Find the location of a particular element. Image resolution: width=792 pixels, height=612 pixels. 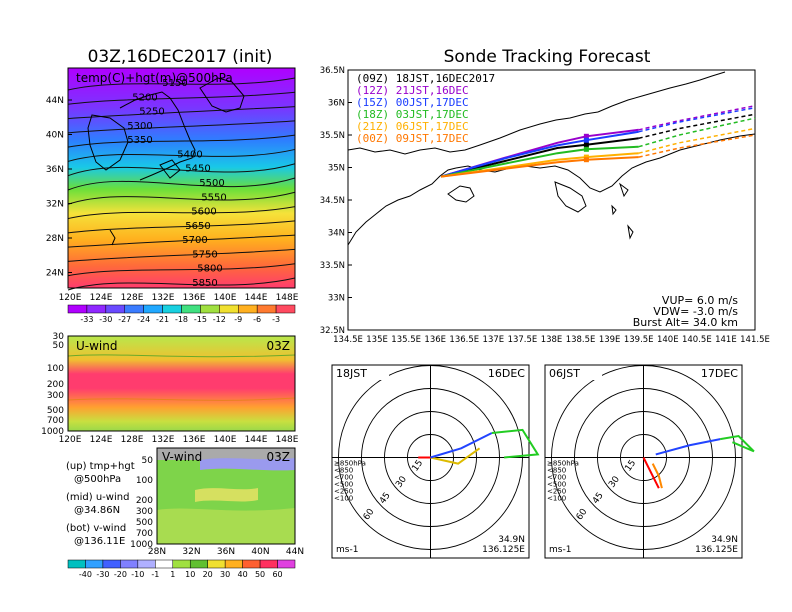

map-lon-tick: 124E is located at coordinates (101, 298).